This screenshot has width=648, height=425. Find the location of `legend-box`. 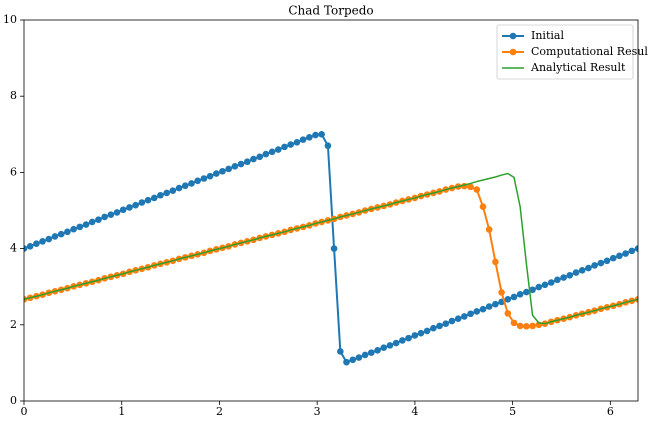

legend-box is located at coordinates (565, 52).